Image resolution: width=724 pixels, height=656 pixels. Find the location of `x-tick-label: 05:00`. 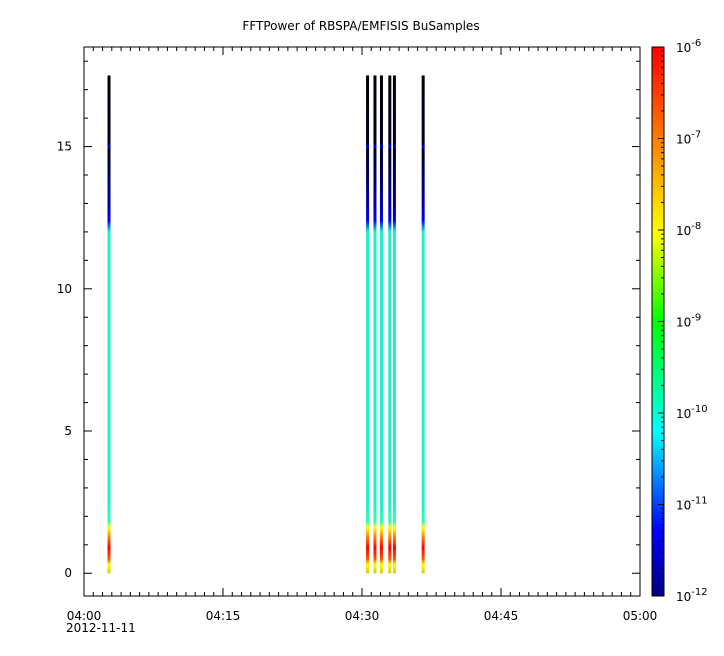

x-tick-label: 05:00 is located at coordinates (640, 616).